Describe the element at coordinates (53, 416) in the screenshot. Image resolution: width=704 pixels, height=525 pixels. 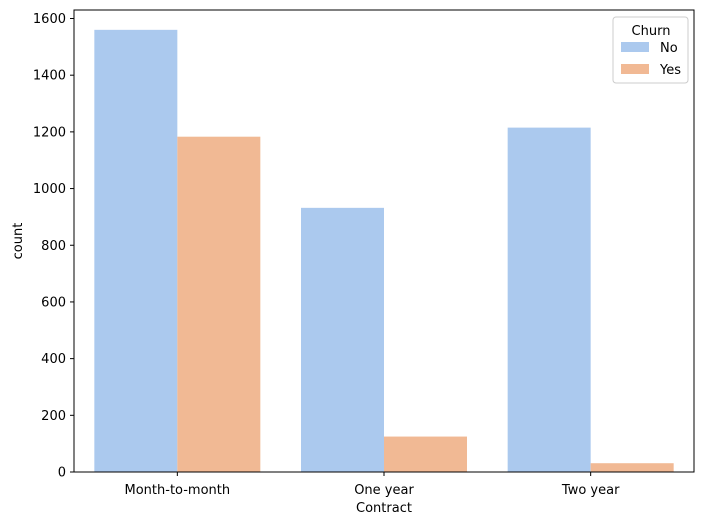
I see `y-tick-label: 200` at that location.